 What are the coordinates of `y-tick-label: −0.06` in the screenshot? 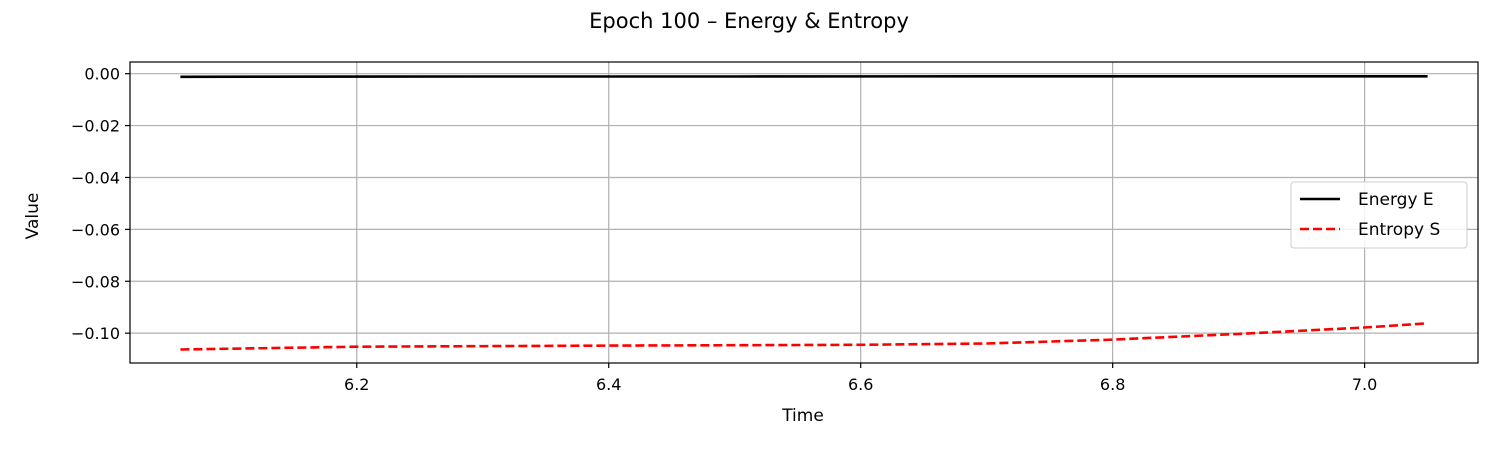 It's located at (95, 229).